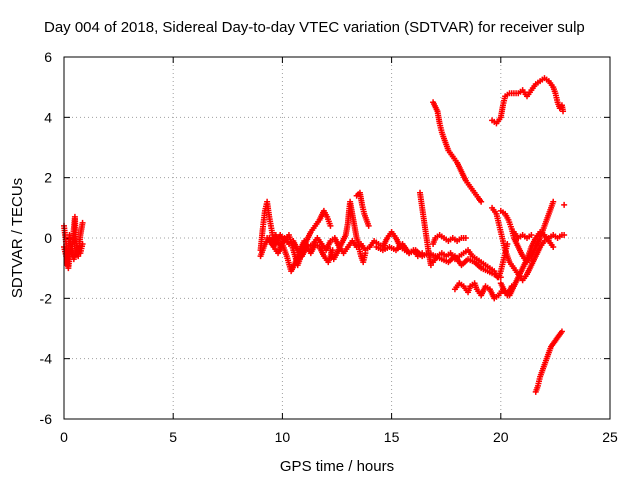  What do you see at coordinates (501, 437) in the screenshot?
I see `x-tick-label: 20` at bounding box center [501, 437].